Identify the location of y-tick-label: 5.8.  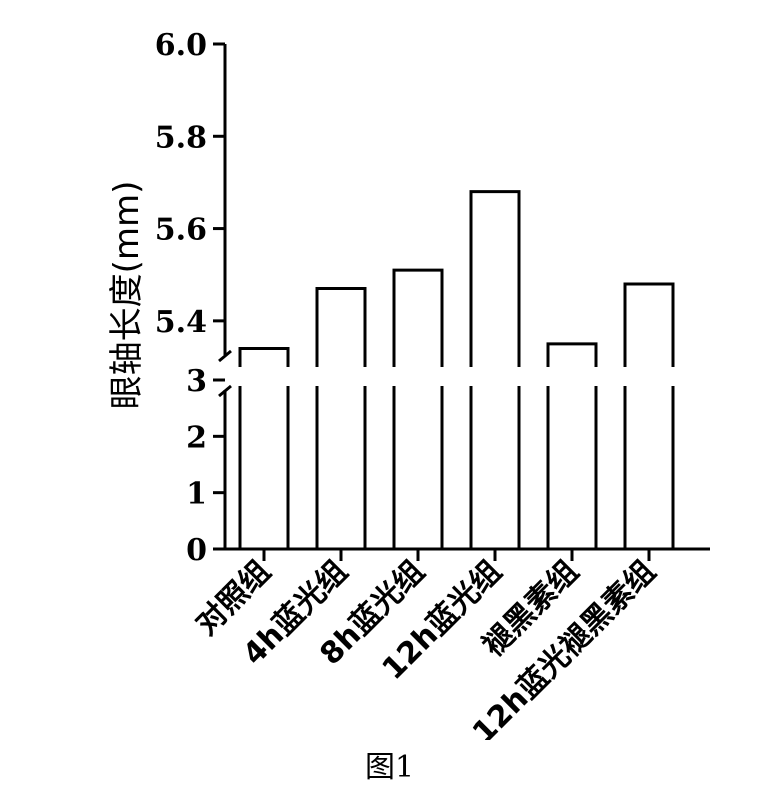
(181, 137).